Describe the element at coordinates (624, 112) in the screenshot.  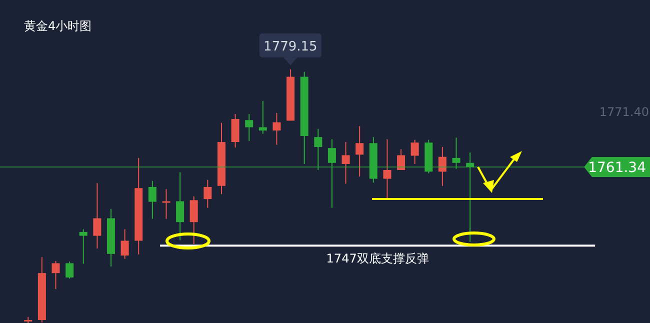
I see `text: 1771.40` at that location.